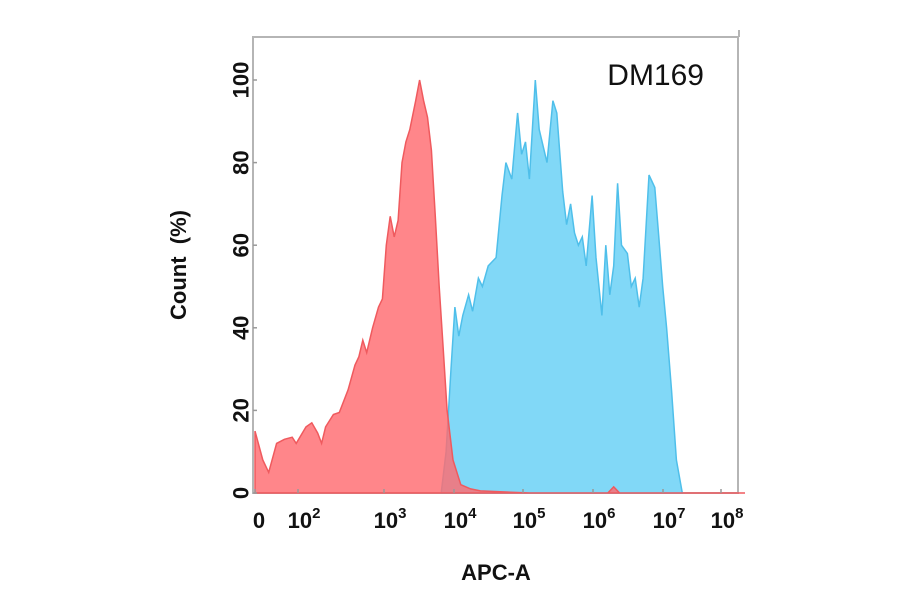 This screenshot has height=594, width=900. Describe the element at coordinates (496, 572) in the screenshot. I see `x-axis-title: APC-A` at that location.